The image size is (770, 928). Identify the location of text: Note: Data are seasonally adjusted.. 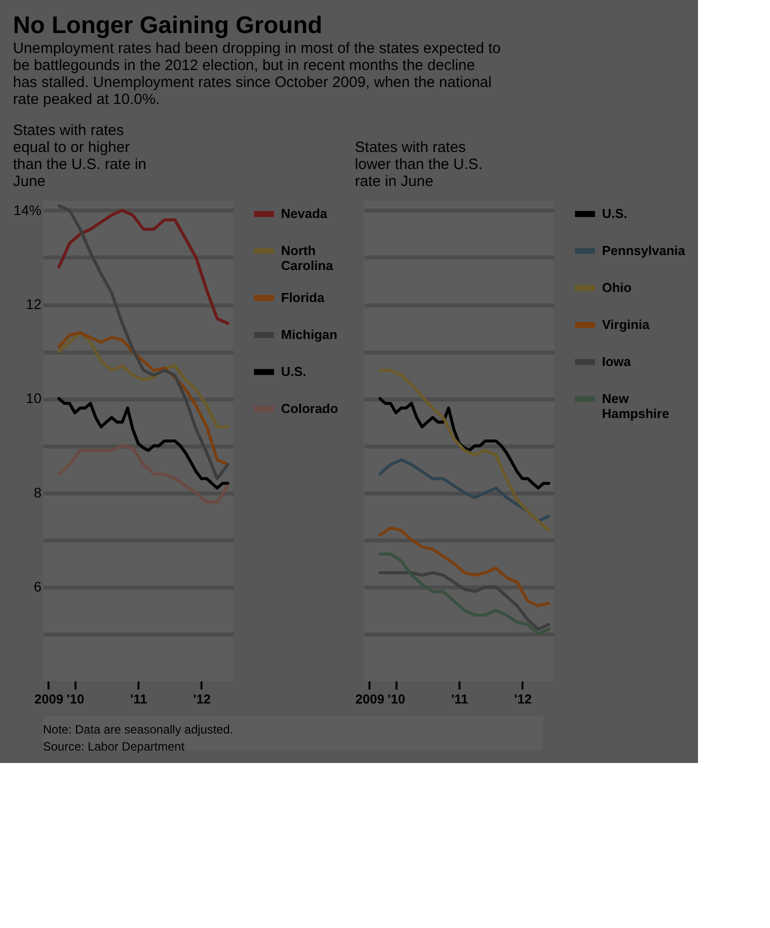
(138, 729).